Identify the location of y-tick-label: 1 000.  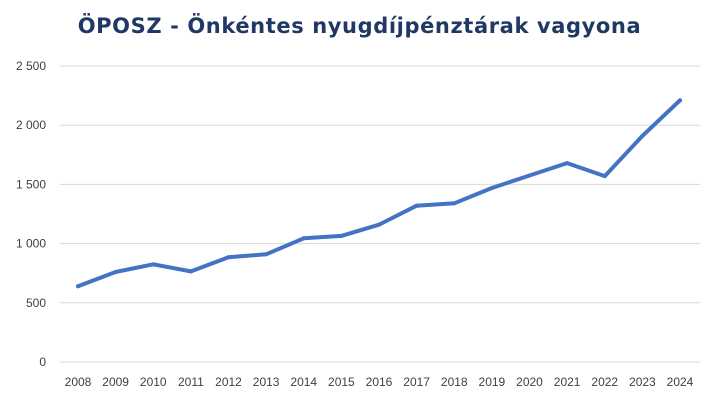
(31, 244).